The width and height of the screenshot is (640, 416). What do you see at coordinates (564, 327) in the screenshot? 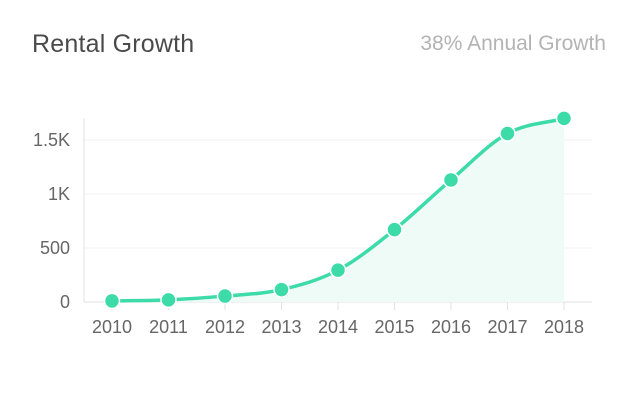
I see `x-tick-label: 2018` at bounding box center [564, 327].